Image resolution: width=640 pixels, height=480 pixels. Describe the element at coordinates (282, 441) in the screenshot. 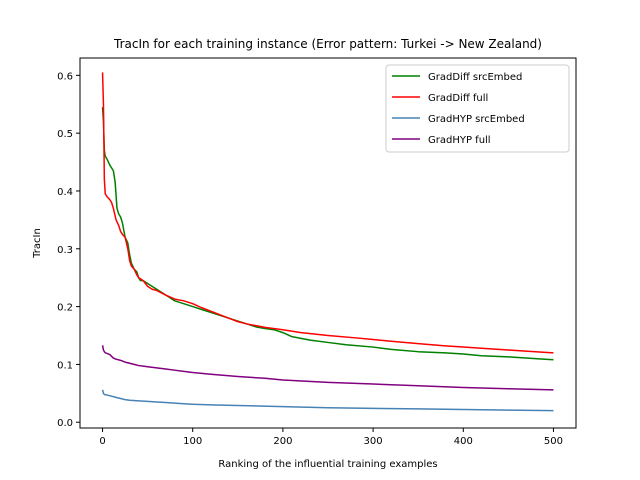

I see `x-tick-label: 200` at that location.